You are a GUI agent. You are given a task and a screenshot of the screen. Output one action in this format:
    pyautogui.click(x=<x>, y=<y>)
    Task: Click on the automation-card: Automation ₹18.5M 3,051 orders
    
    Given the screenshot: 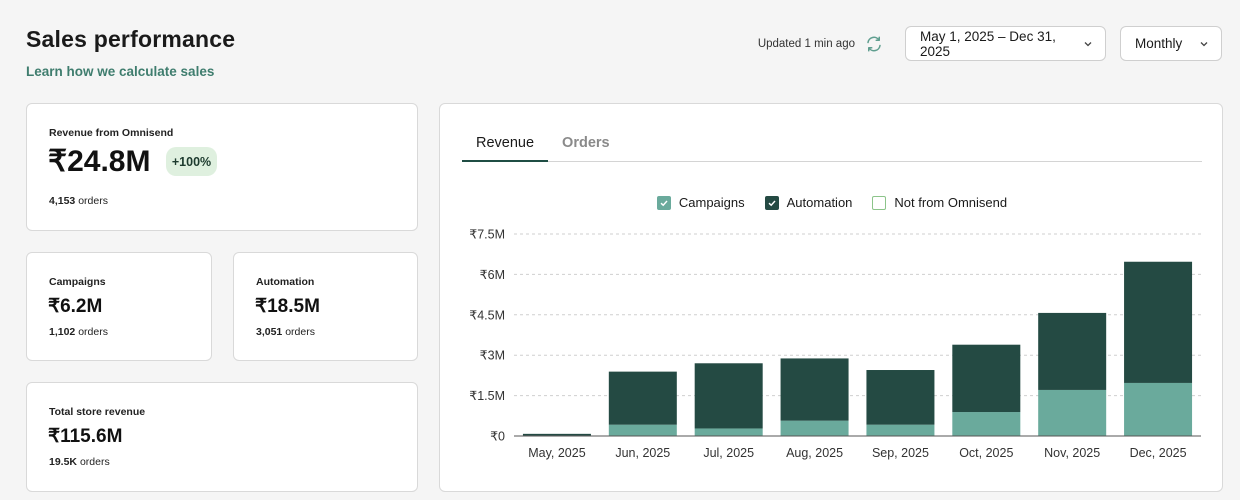 What is the action you would take?
    pyautogui.click(x=325, y=306)
    